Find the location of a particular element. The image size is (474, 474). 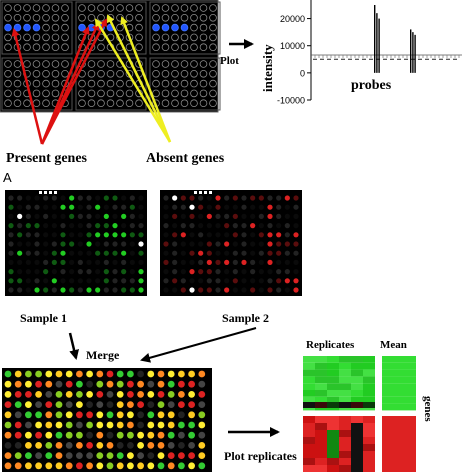

absent-gene-arrow is located at coordinates (146, 79).